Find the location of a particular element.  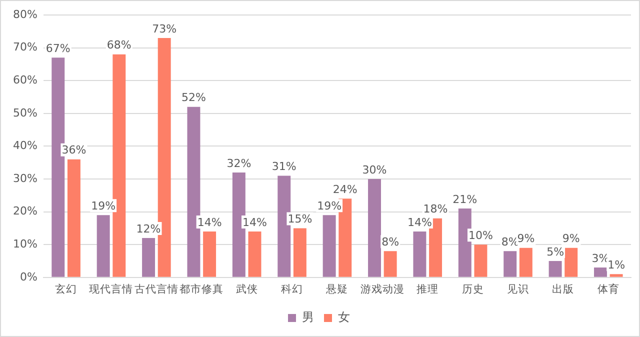

data-label: 18% is located at coordinates (435, 209).